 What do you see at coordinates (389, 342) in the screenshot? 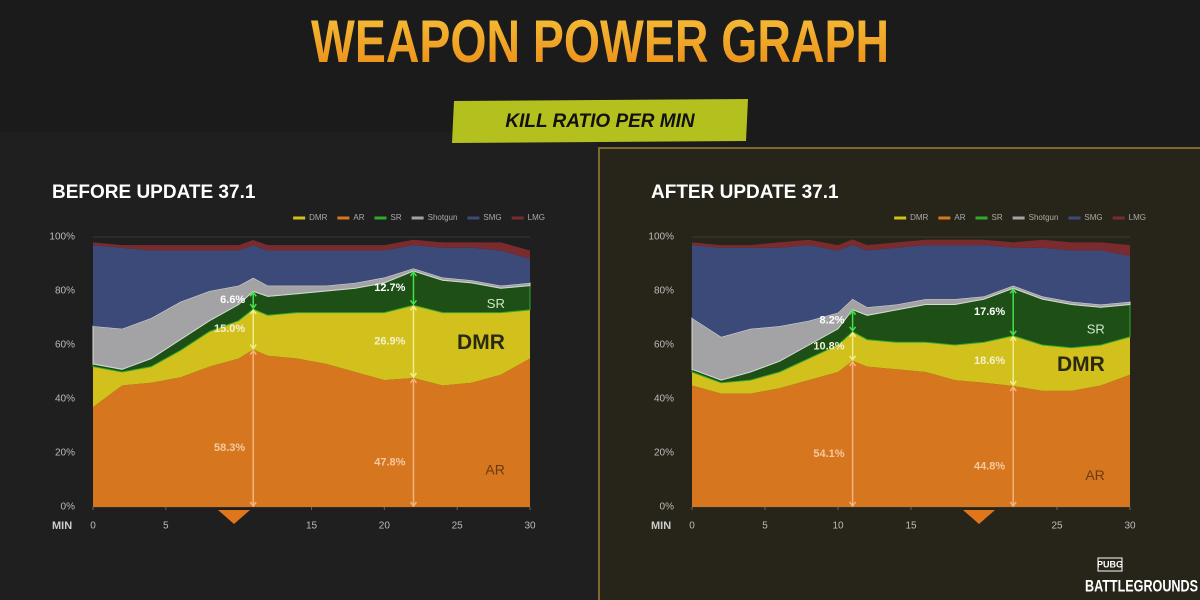
I see `value-label: 26.9%` at bounding box center [389, 342].